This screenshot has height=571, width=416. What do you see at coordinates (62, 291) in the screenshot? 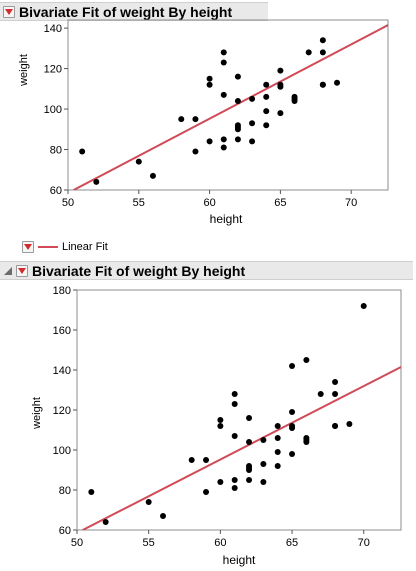
I see `y-tick-label: 180` at bounding box center [62, 291].